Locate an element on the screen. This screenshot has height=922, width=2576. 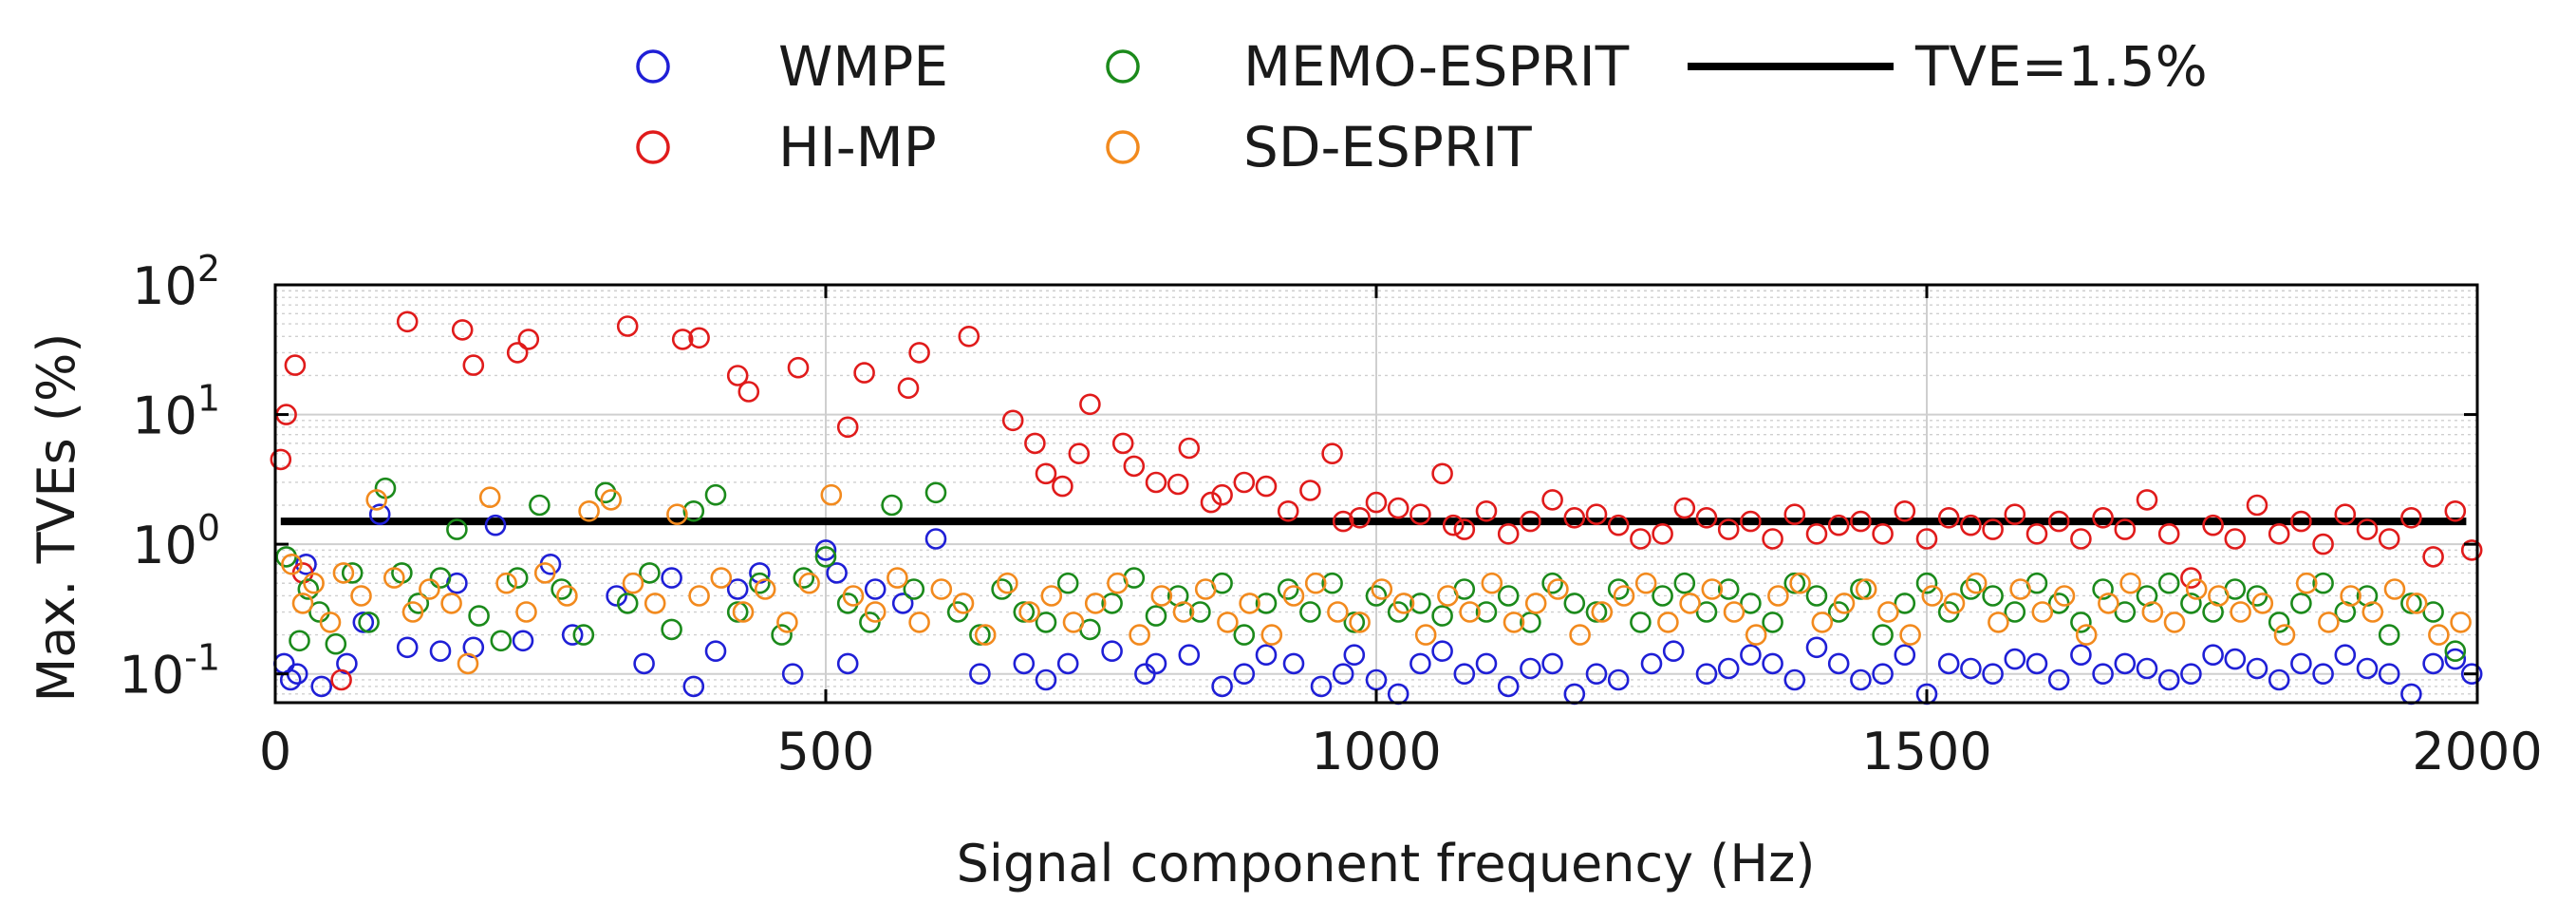
legend-item-memo-esprit: MEMO-ESPRIT is located at coordinates (1368, 66).